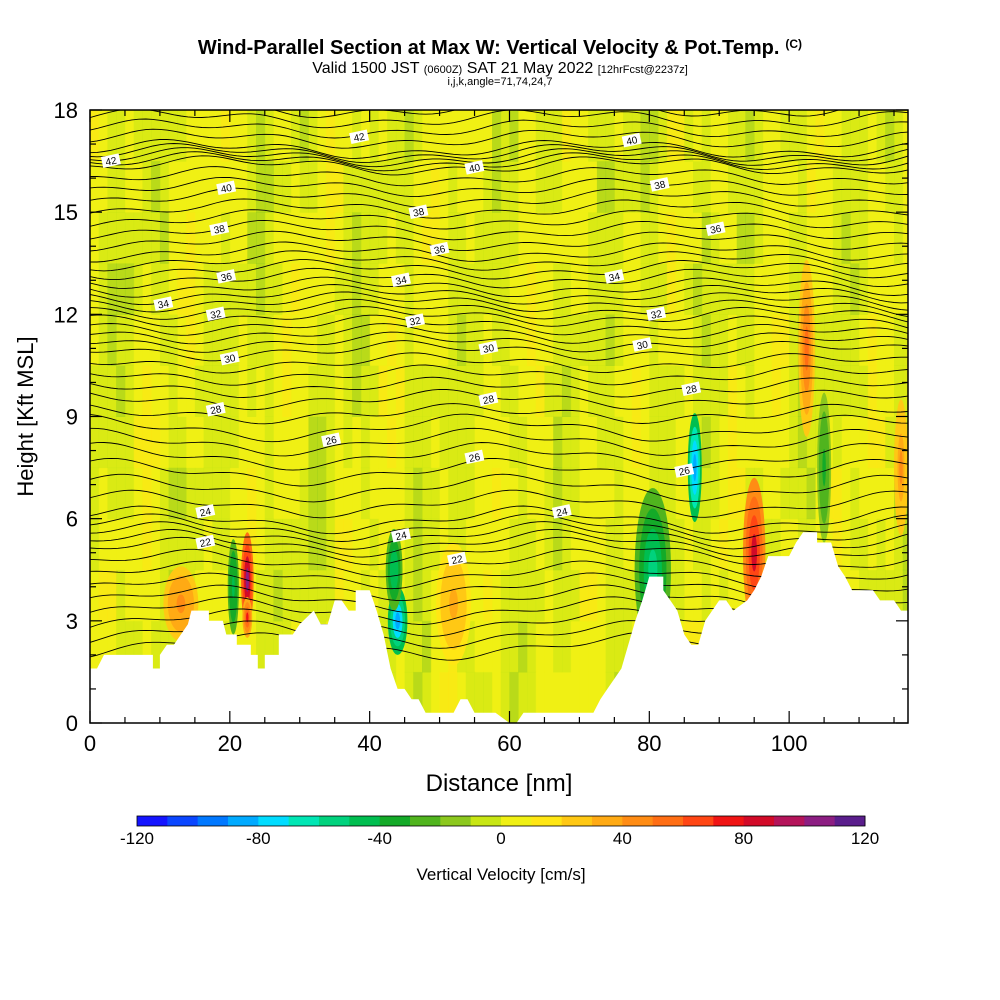 This screenshot has width=1000, height=1000. What do you see at coordinates (226, 276) in the screenshot?
I see `theta-contour-label: 36` at bounding box center [226, 276].